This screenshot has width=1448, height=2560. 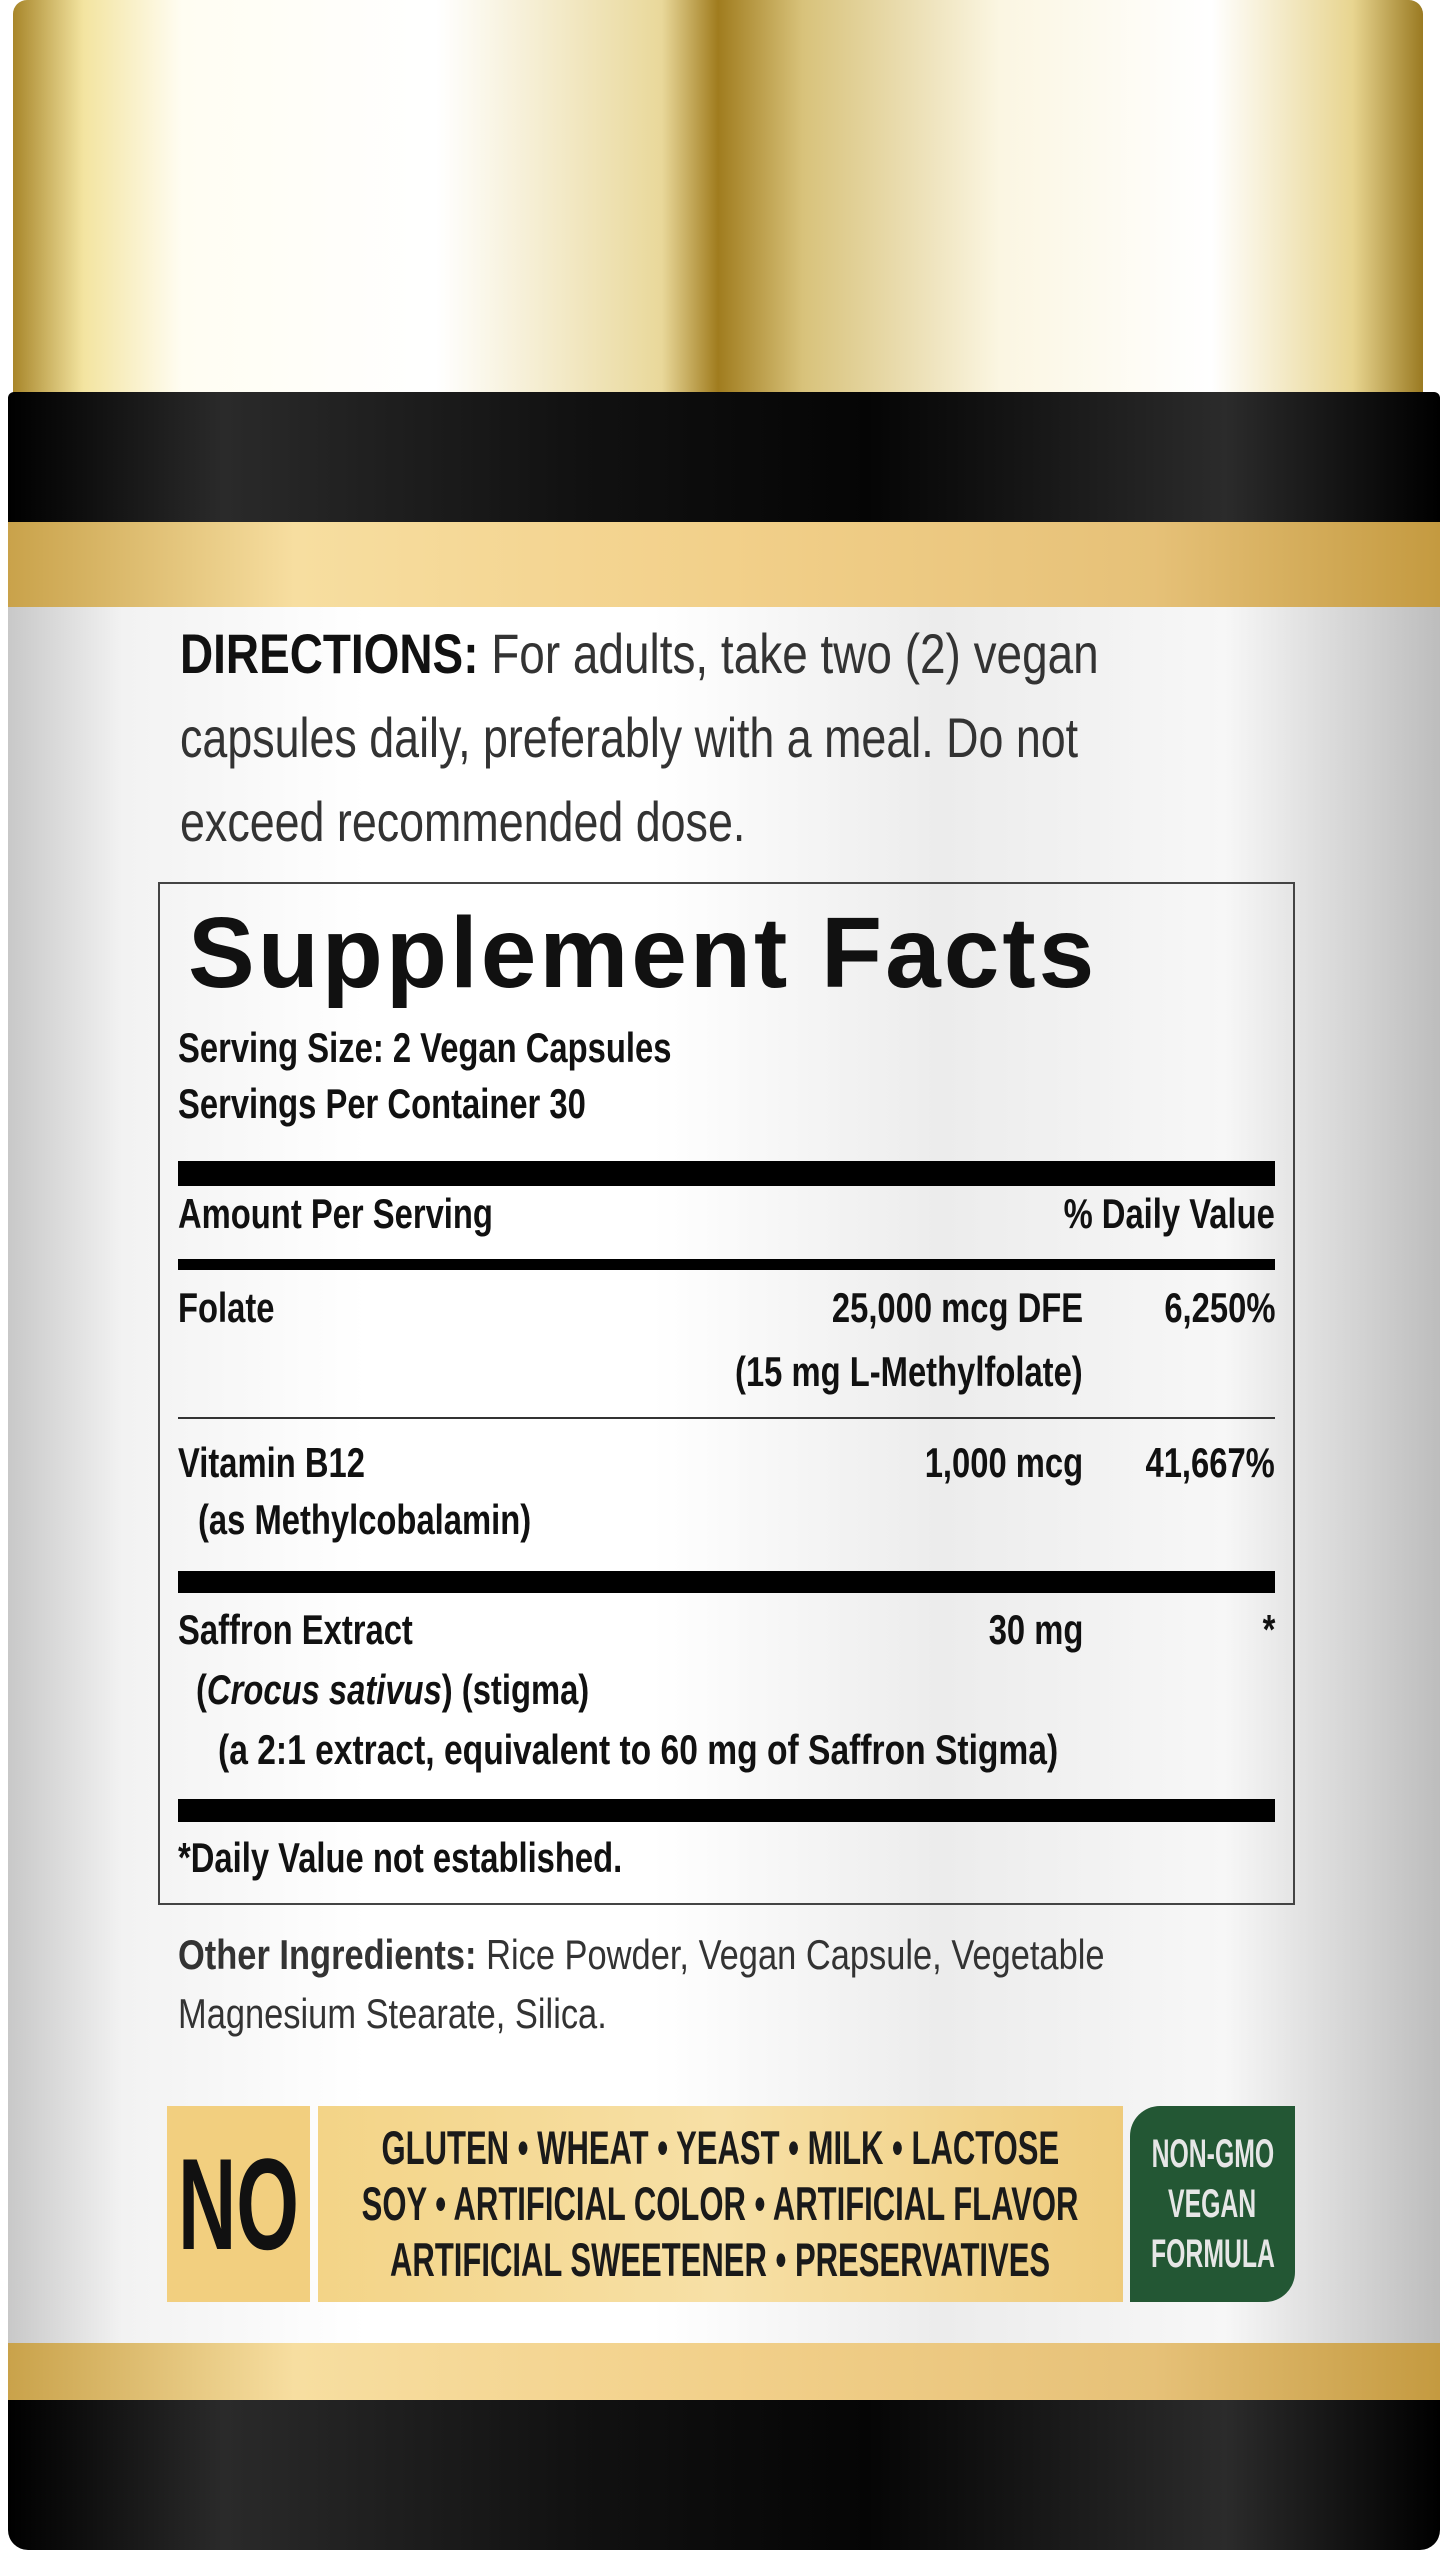 What do you see at coordinates (392, 2013) in the screenshot?
I see `other-ingredients-text: Magnesium Stearate, Silica.` at bounding box center [392, 2013].